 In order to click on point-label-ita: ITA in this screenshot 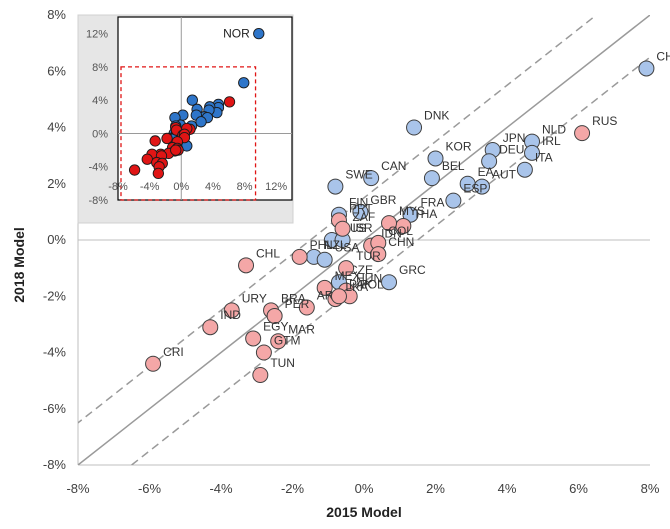, I will do `click(544, 158)`.